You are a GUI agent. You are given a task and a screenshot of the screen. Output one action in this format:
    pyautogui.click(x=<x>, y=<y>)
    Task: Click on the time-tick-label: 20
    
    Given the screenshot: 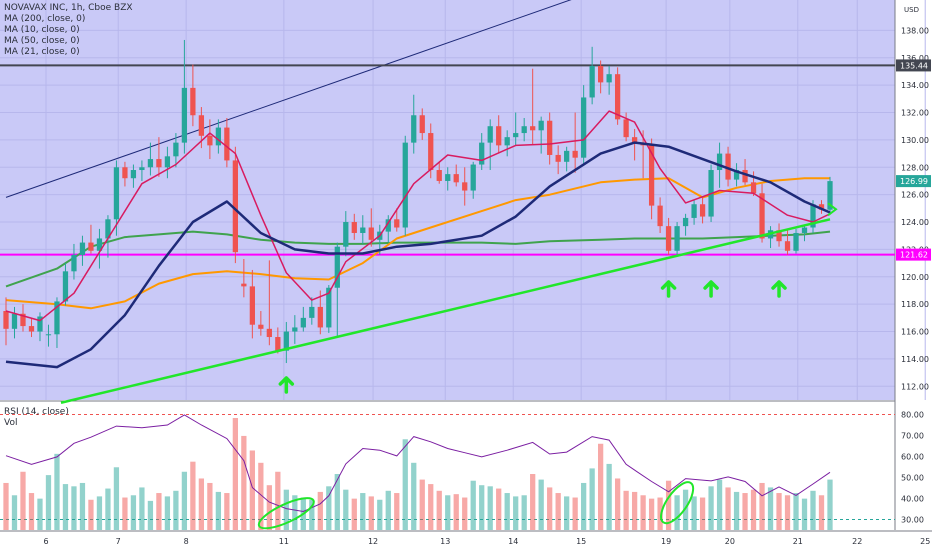 What is the action you would take?
    pyautogui.click(x=730, y=541)
    